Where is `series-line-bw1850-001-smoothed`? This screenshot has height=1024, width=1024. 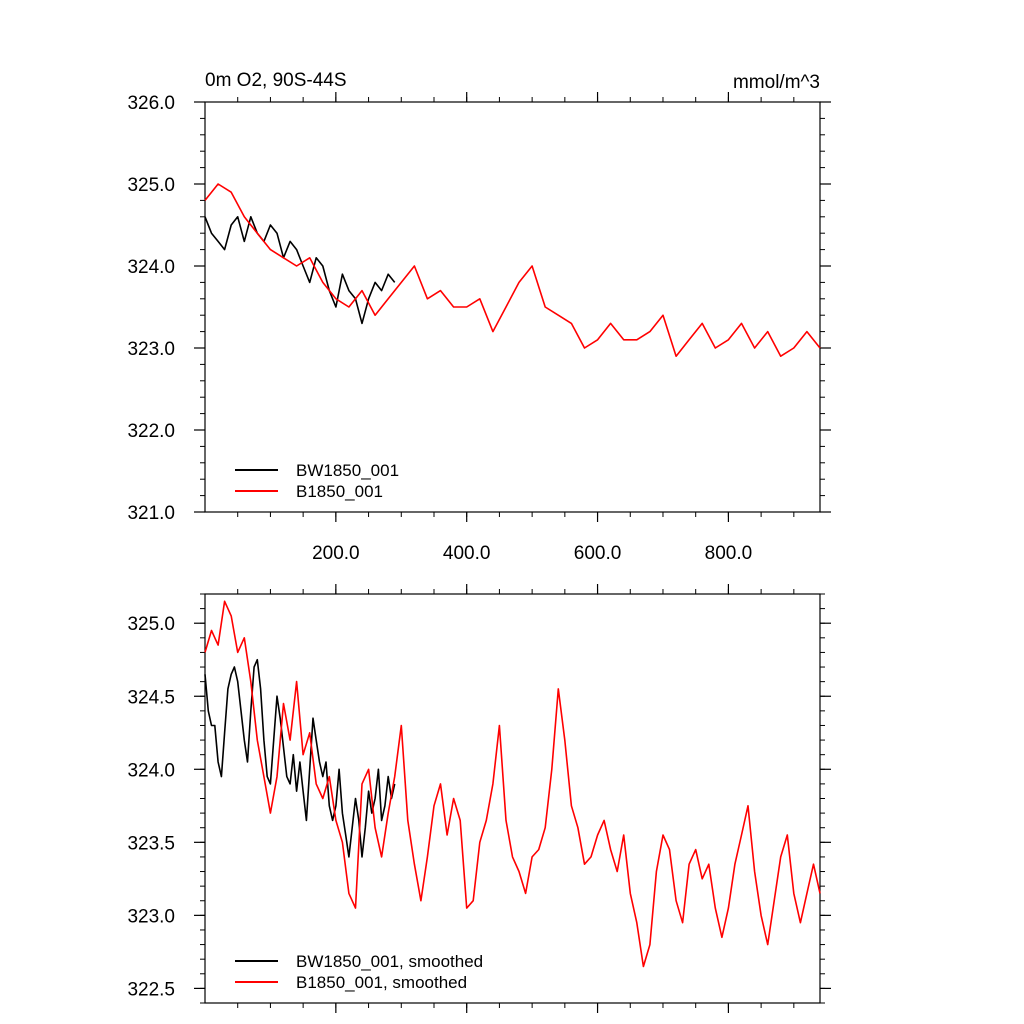 series-line-bw1850-001-smoothed is located at coordinates (300, 758).